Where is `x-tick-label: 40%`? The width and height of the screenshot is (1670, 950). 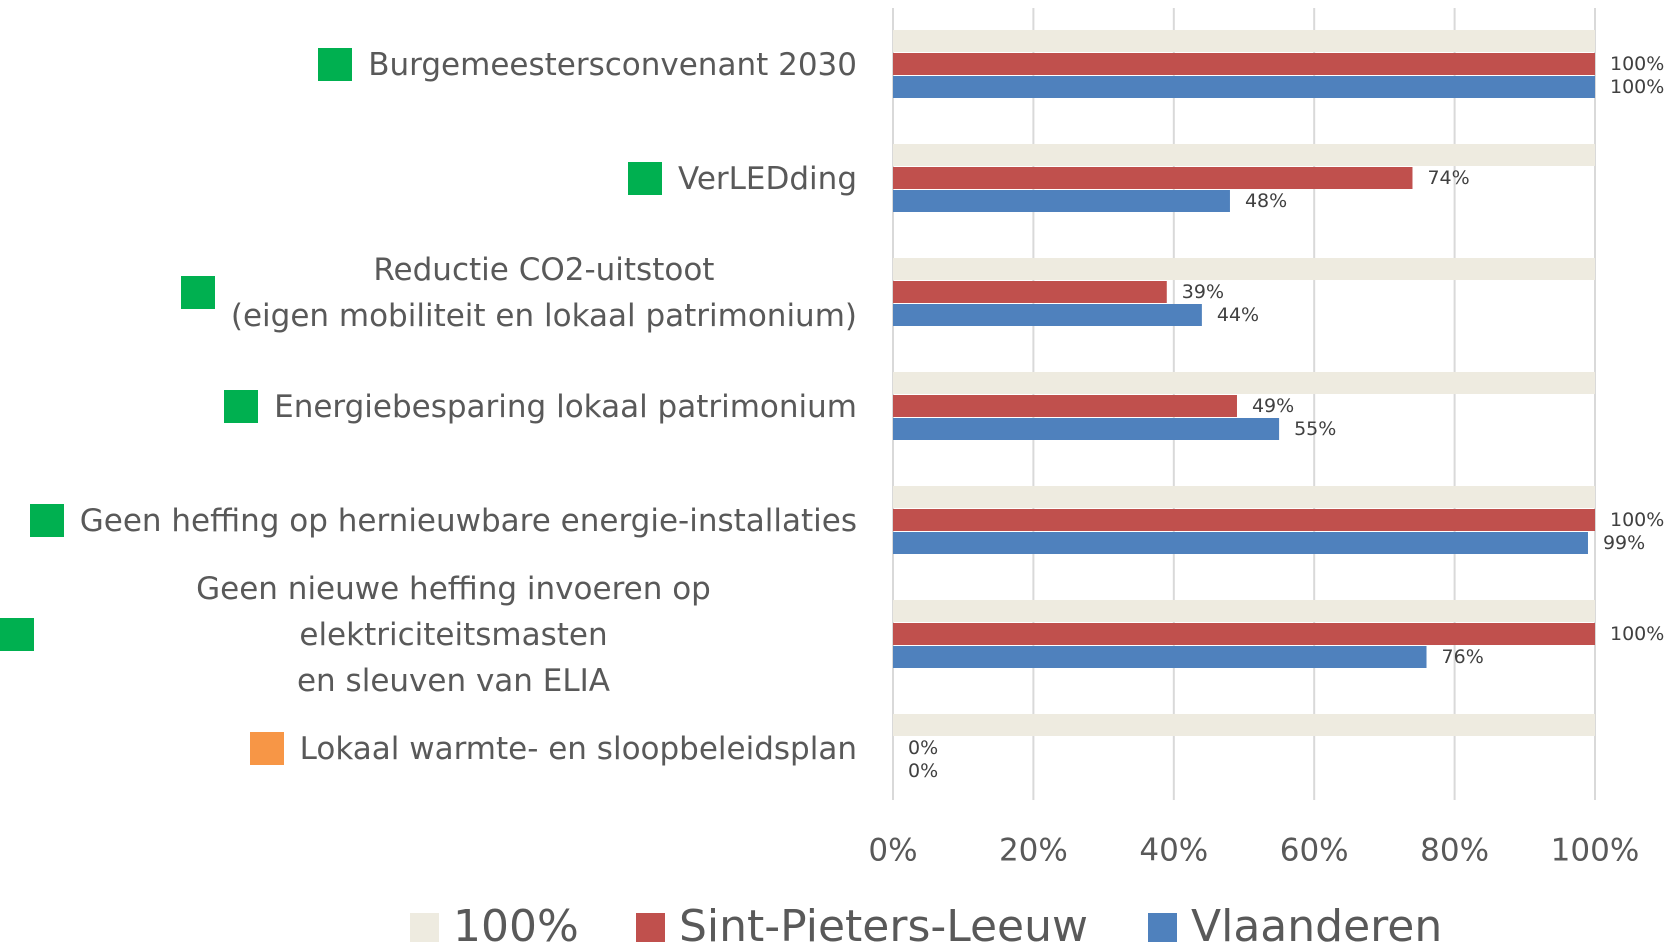 x-tick-label: 40% is located at coordinates (1173, 851).